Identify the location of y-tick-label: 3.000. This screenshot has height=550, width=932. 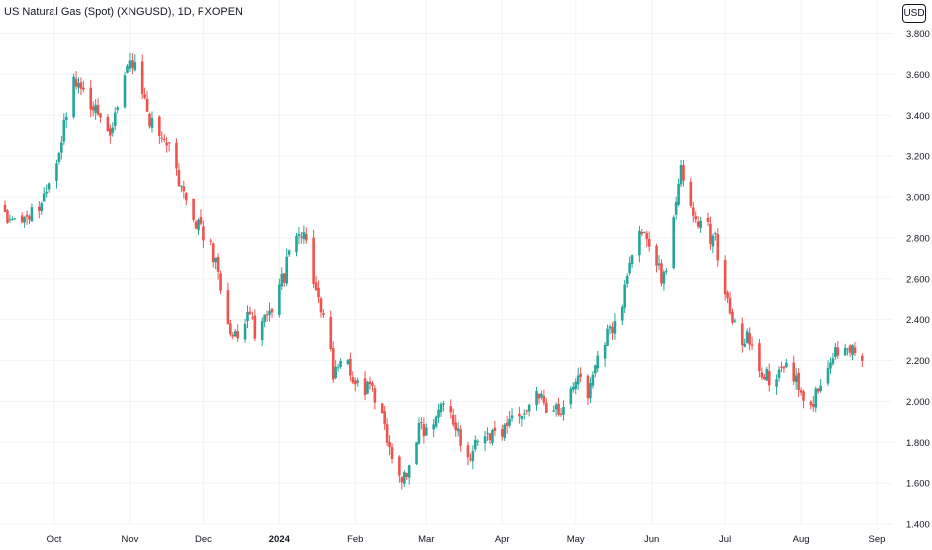
(918, 198).